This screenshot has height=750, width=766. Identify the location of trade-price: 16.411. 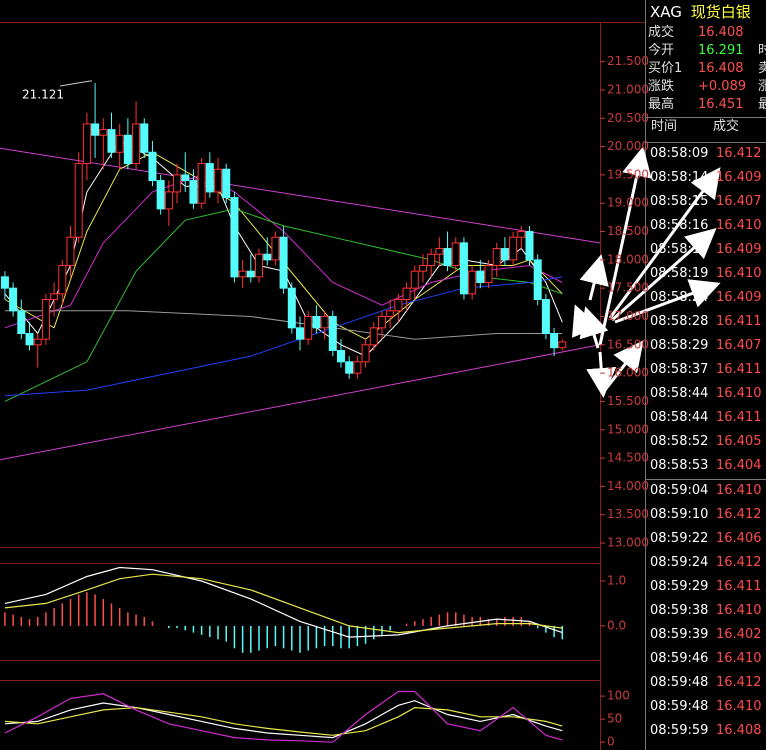
(739, 417).